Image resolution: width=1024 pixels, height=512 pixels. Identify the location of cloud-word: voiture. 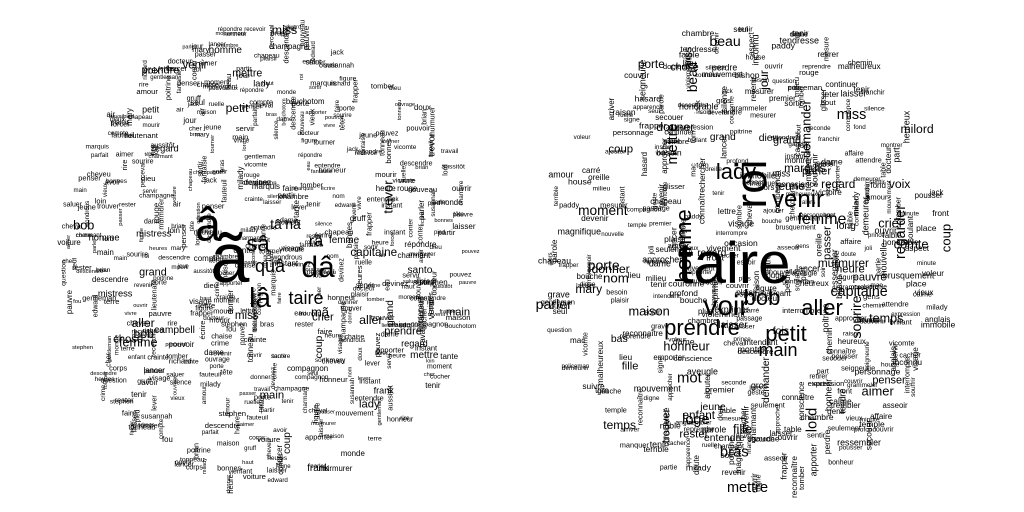
(254, 477).